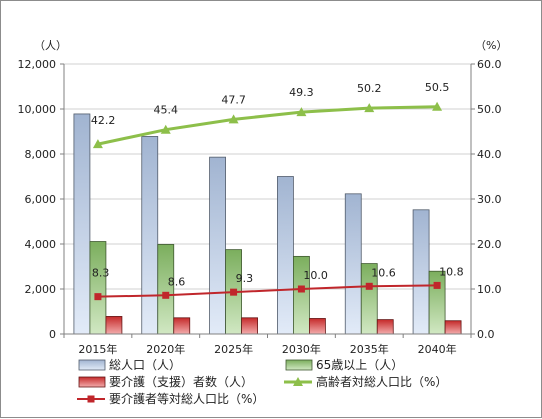 This screenshot has width=542, height=419. What do you see at coordinates (245, 278) in the screenshot?
I see `data-label: 9.3` at bounding box center [245, 278].